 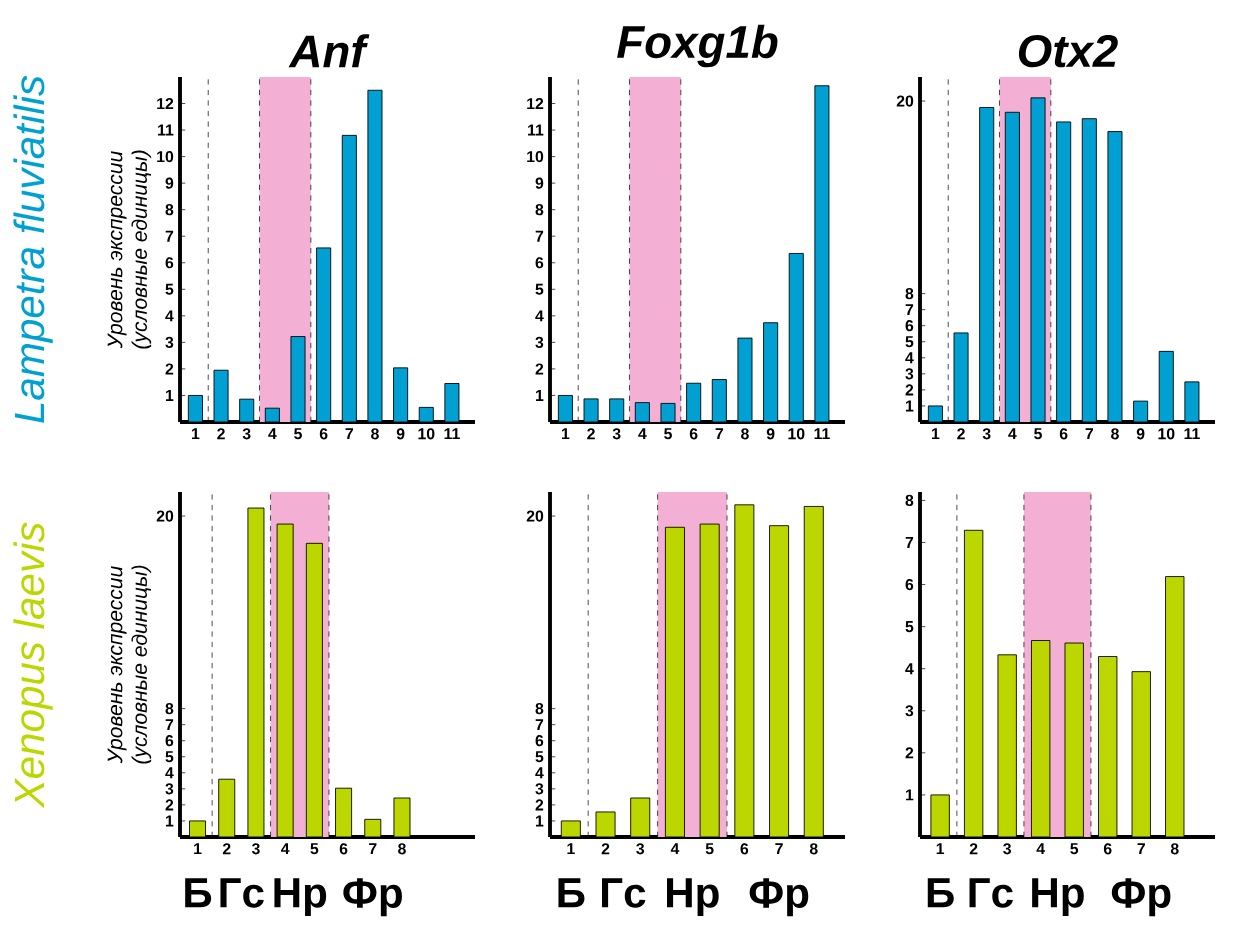 What do you see at coordinates (329, 51) in the screenshot?
I see `chart-title: Anf` at bounding box center [329, 51].